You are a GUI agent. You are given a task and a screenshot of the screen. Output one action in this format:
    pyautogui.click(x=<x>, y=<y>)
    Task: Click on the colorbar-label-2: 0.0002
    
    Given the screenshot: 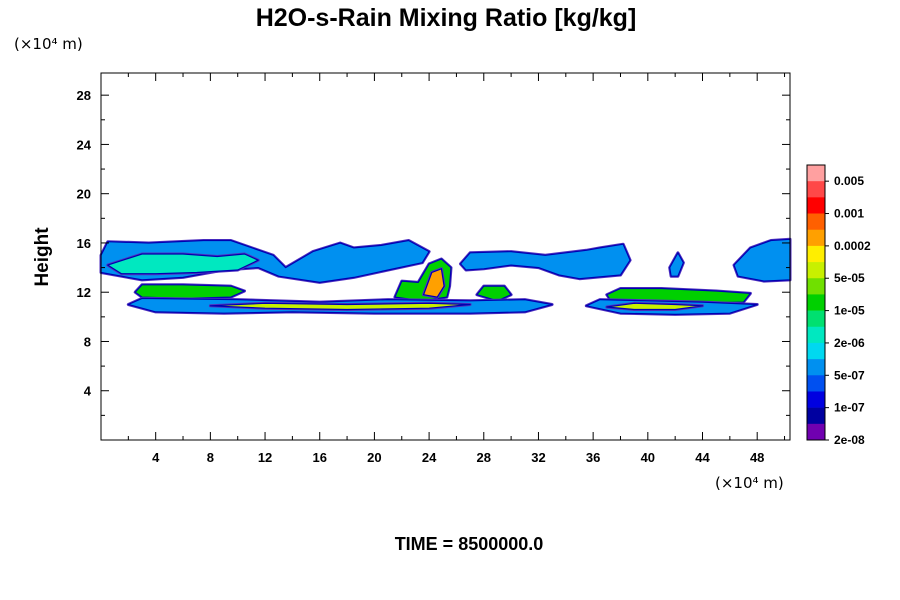 What is the action you would take?
    pyautogui.click(x=852, y=246)
    